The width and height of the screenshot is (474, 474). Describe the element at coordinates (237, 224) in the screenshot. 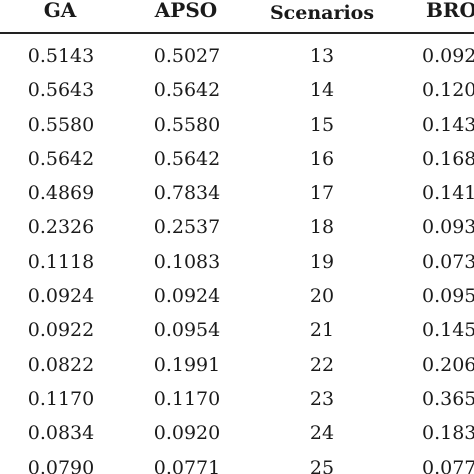

I see `table-row: 0.2326 0.2537 18 0.093` at that location.